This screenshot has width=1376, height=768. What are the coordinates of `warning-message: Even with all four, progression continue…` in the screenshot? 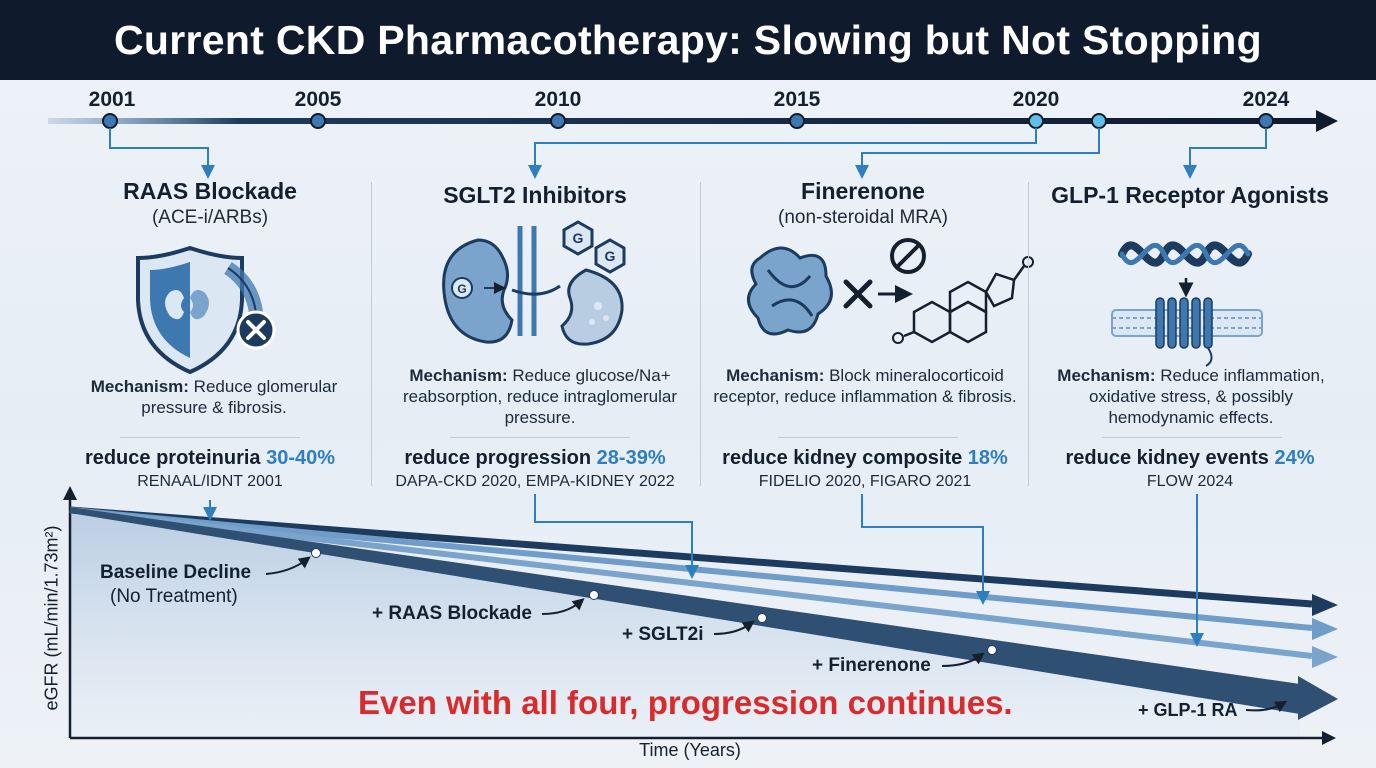 It's located at (685, 702).